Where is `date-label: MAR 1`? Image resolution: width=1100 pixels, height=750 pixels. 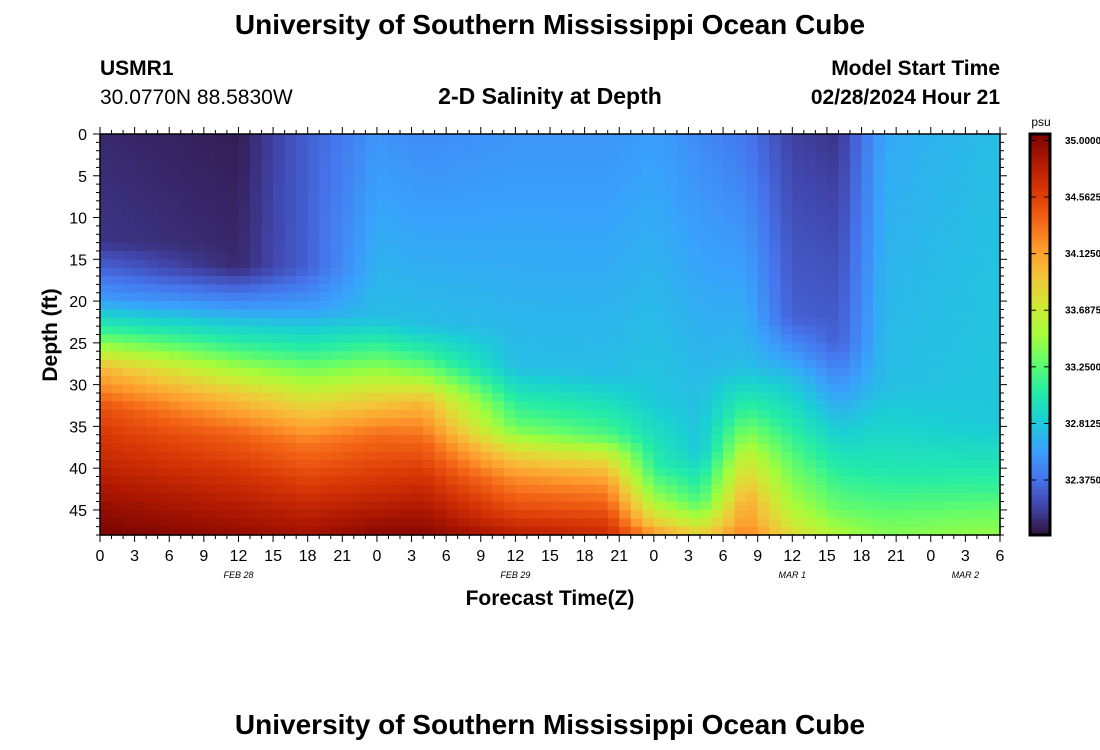
date-label: MAR 1 is located at coordinates (793, 575).